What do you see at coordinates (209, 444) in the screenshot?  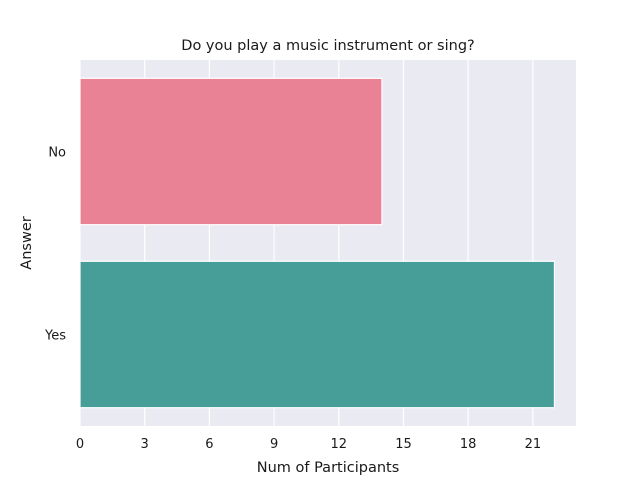 I see `x-tick-label: 6` at bounding box center [209, 444].